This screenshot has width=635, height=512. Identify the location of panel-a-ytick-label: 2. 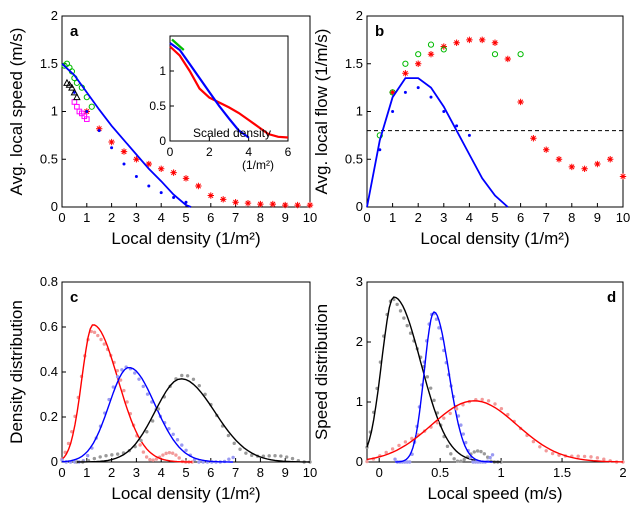
(54, 15).